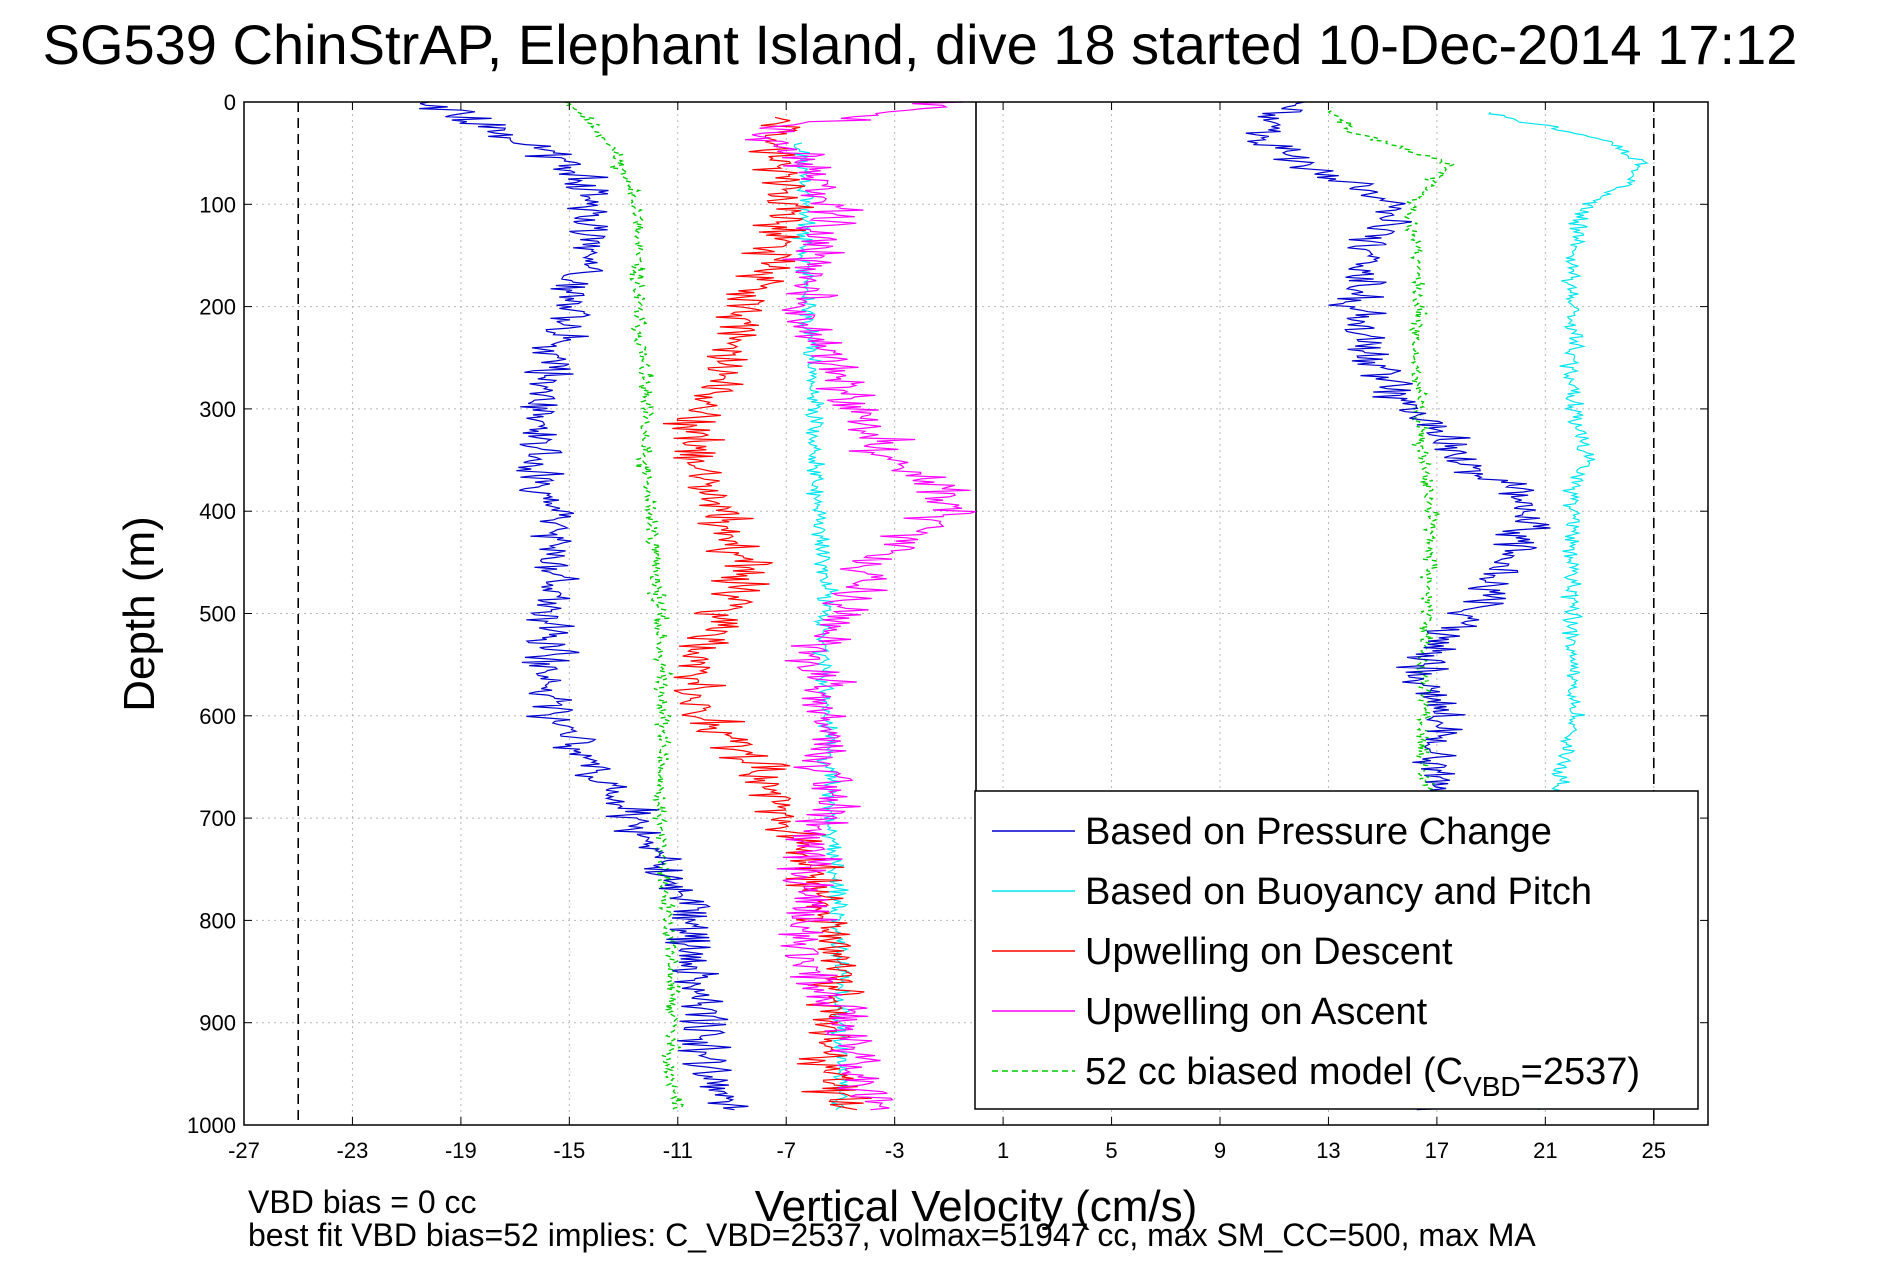  I want to click on y-tick-label: 600, so click(217, 716).